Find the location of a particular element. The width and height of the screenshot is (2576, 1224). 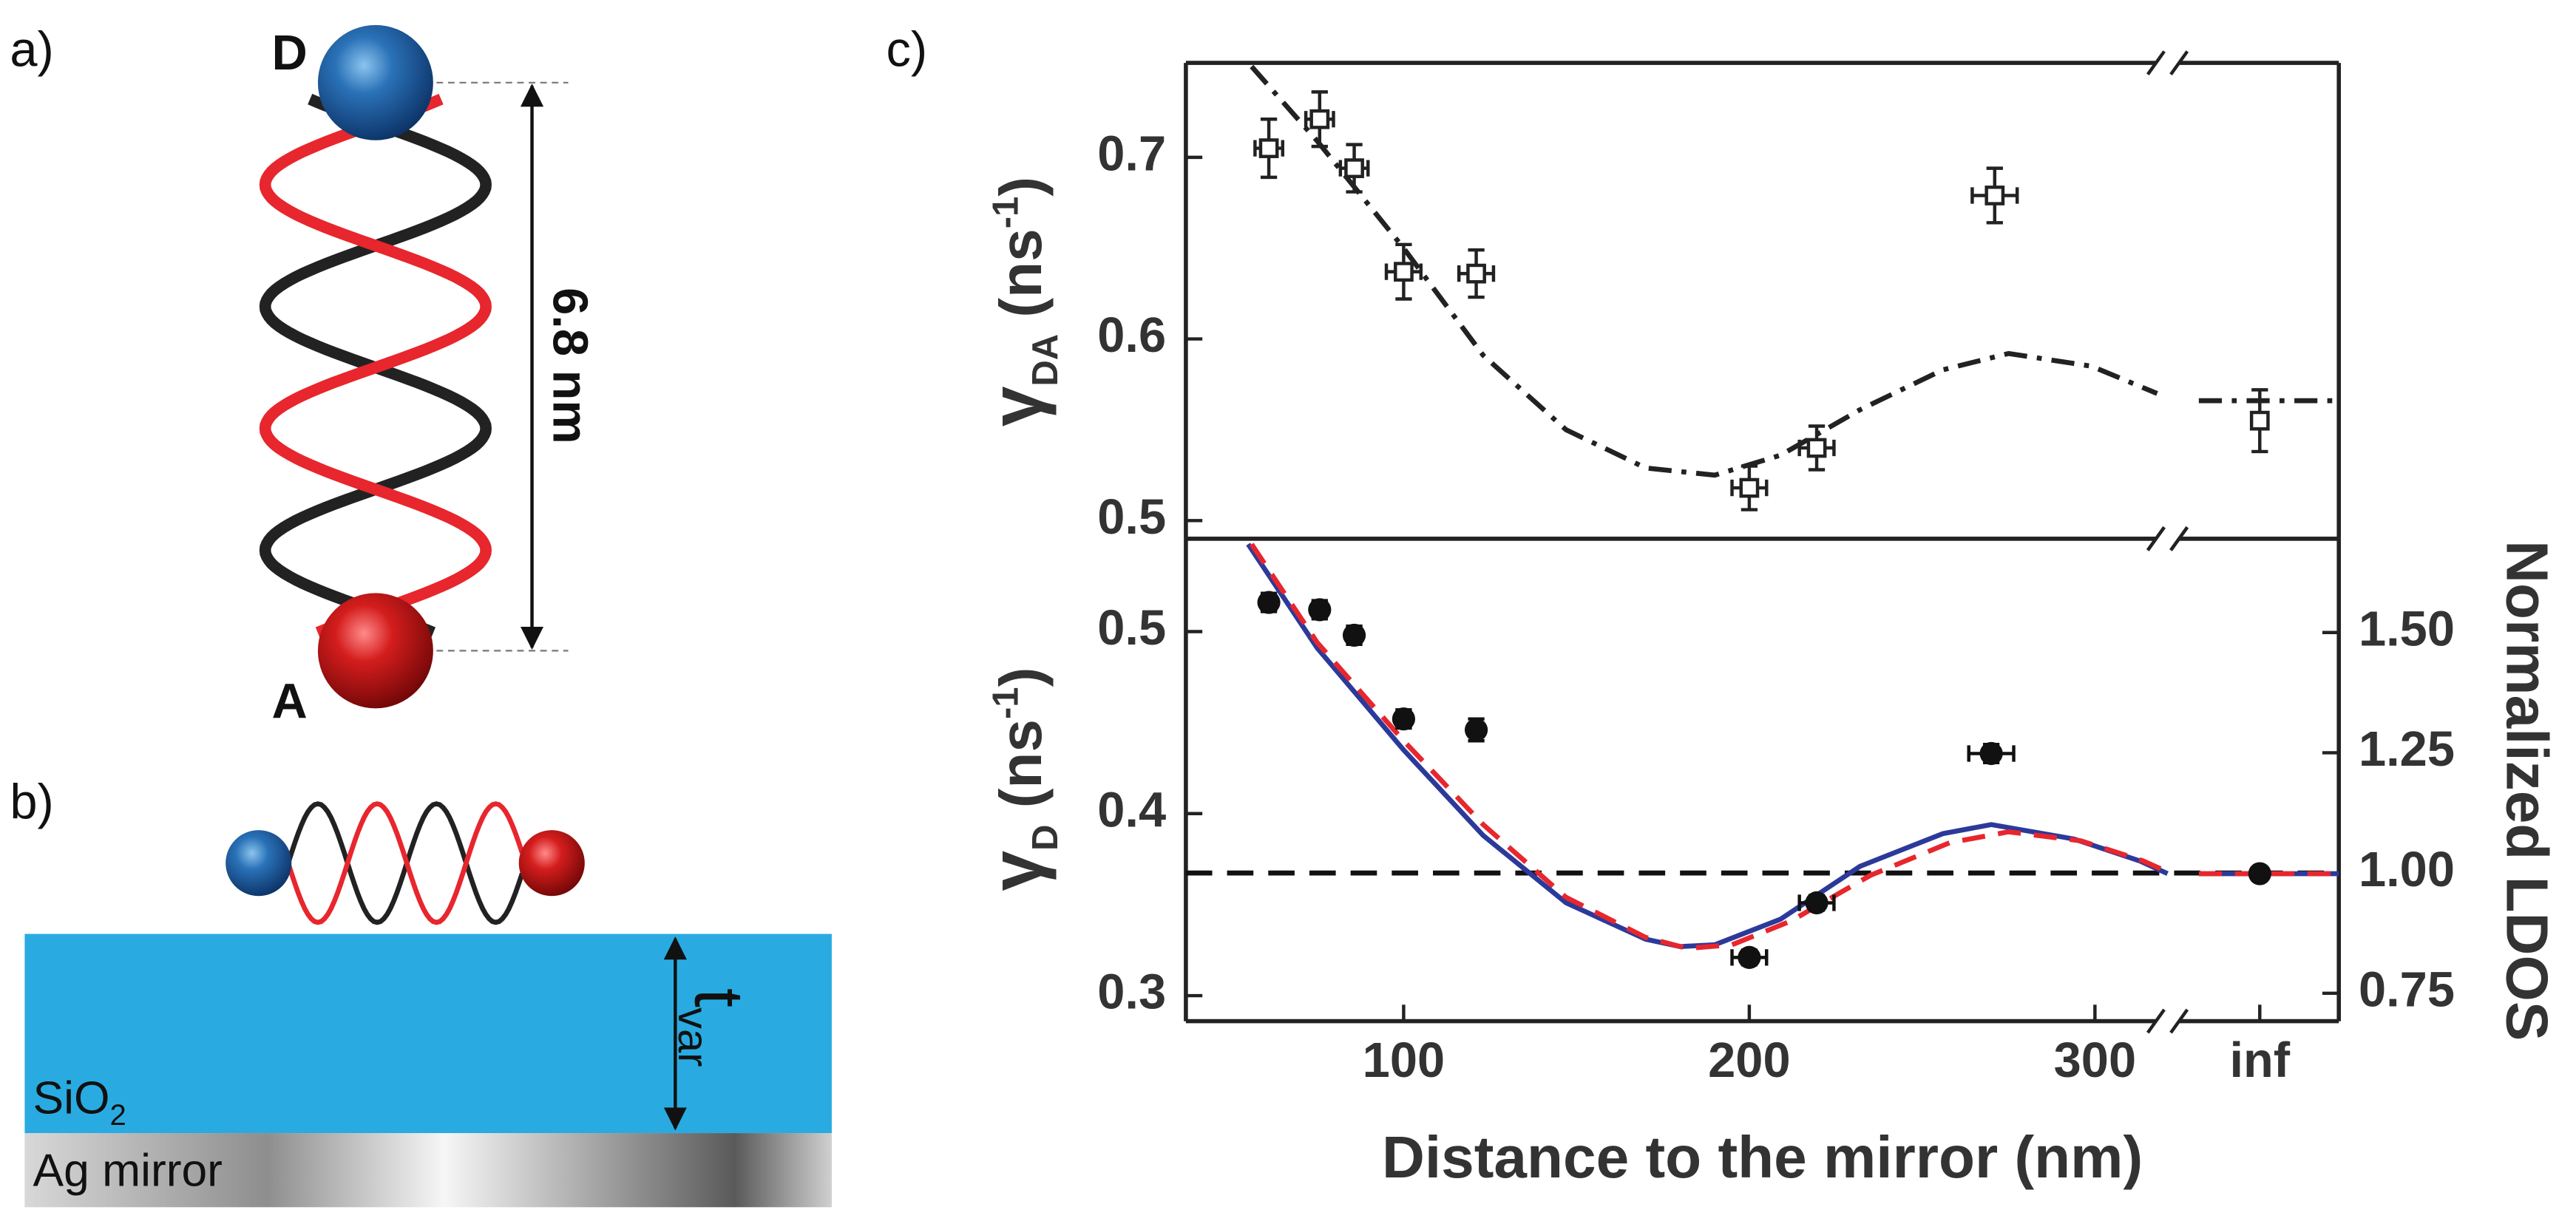

sio2-layer is located at coordinates (428, 1034).